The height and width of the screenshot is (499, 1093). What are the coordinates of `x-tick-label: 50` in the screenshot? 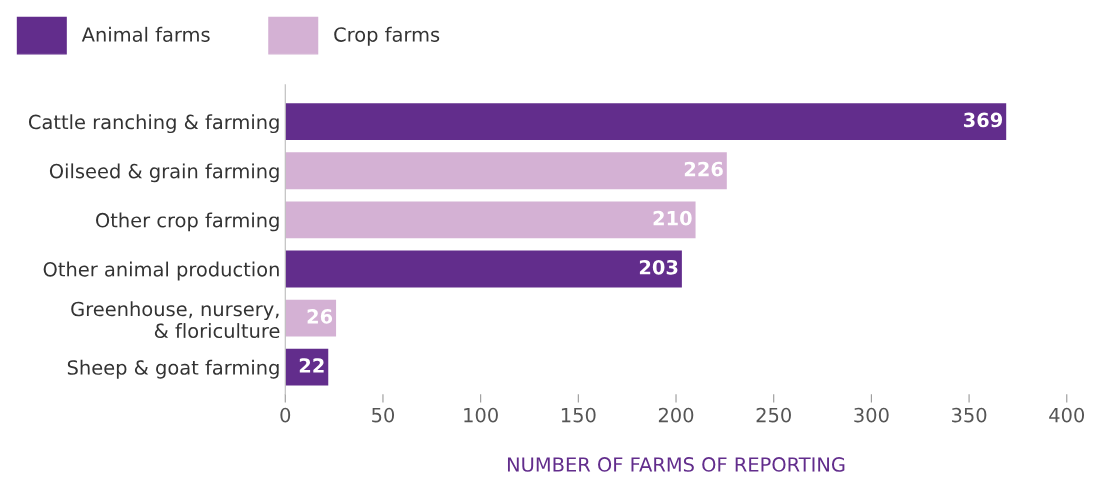 It's located at (383, 415).